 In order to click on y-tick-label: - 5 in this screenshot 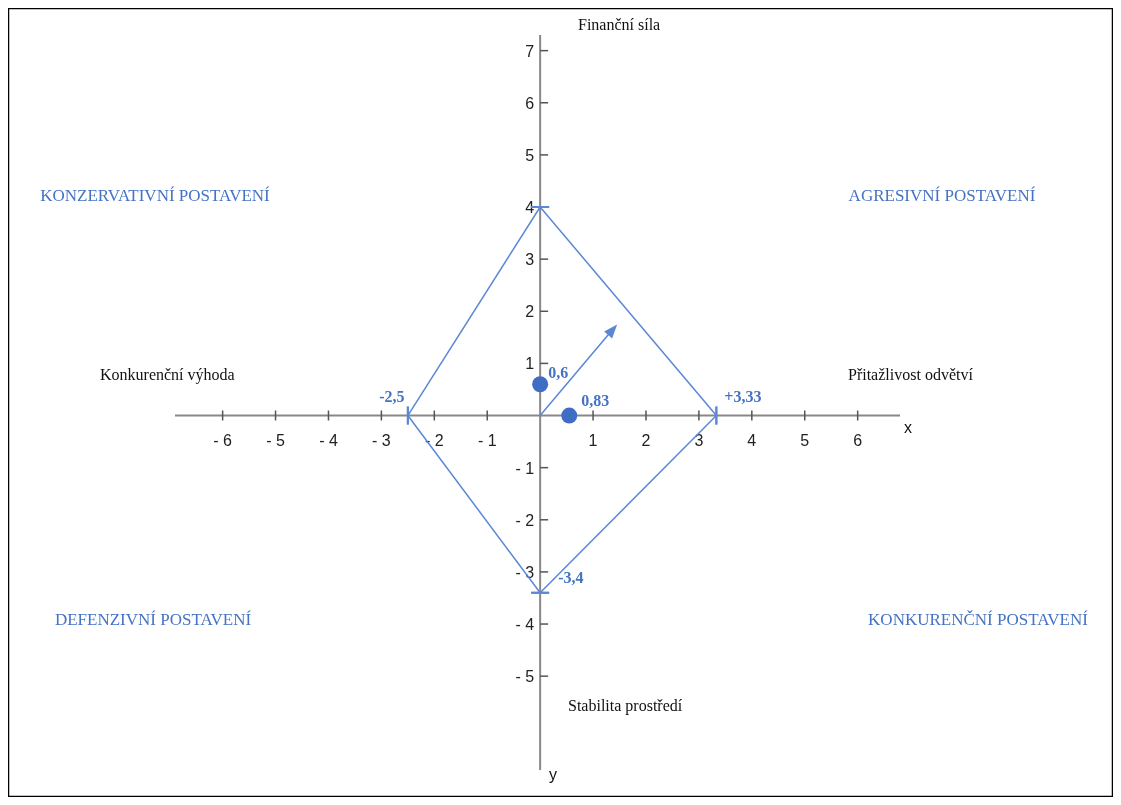, I will do `click(525, 677)`.